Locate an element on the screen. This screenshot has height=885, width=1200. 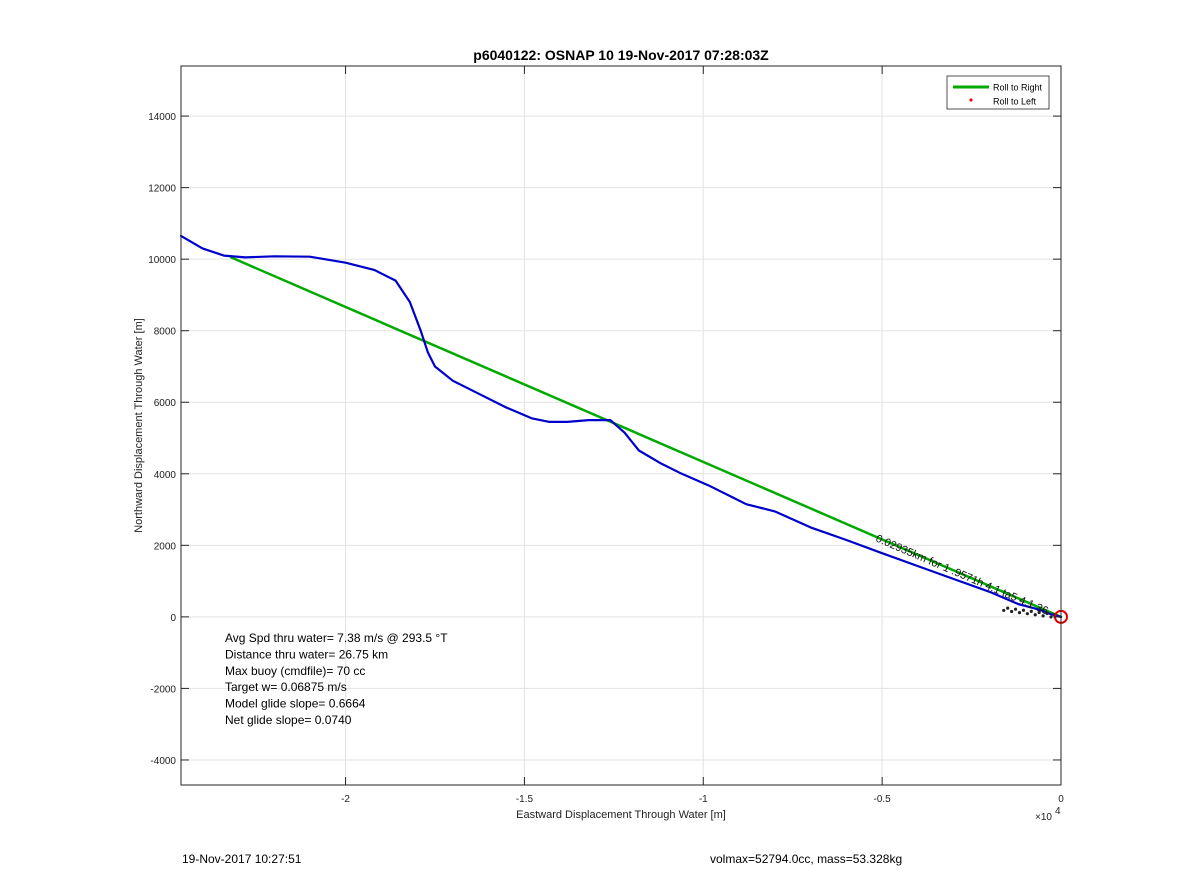
y-tick-label: 4000 is located at coordinates (165, 475).